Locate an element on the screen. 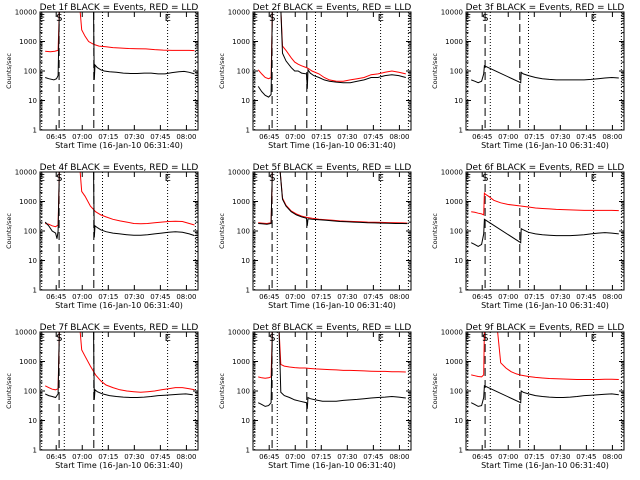  panel-title: Det 6f BLACK = Events, RED = LLD is located at coordinates (545, 168).